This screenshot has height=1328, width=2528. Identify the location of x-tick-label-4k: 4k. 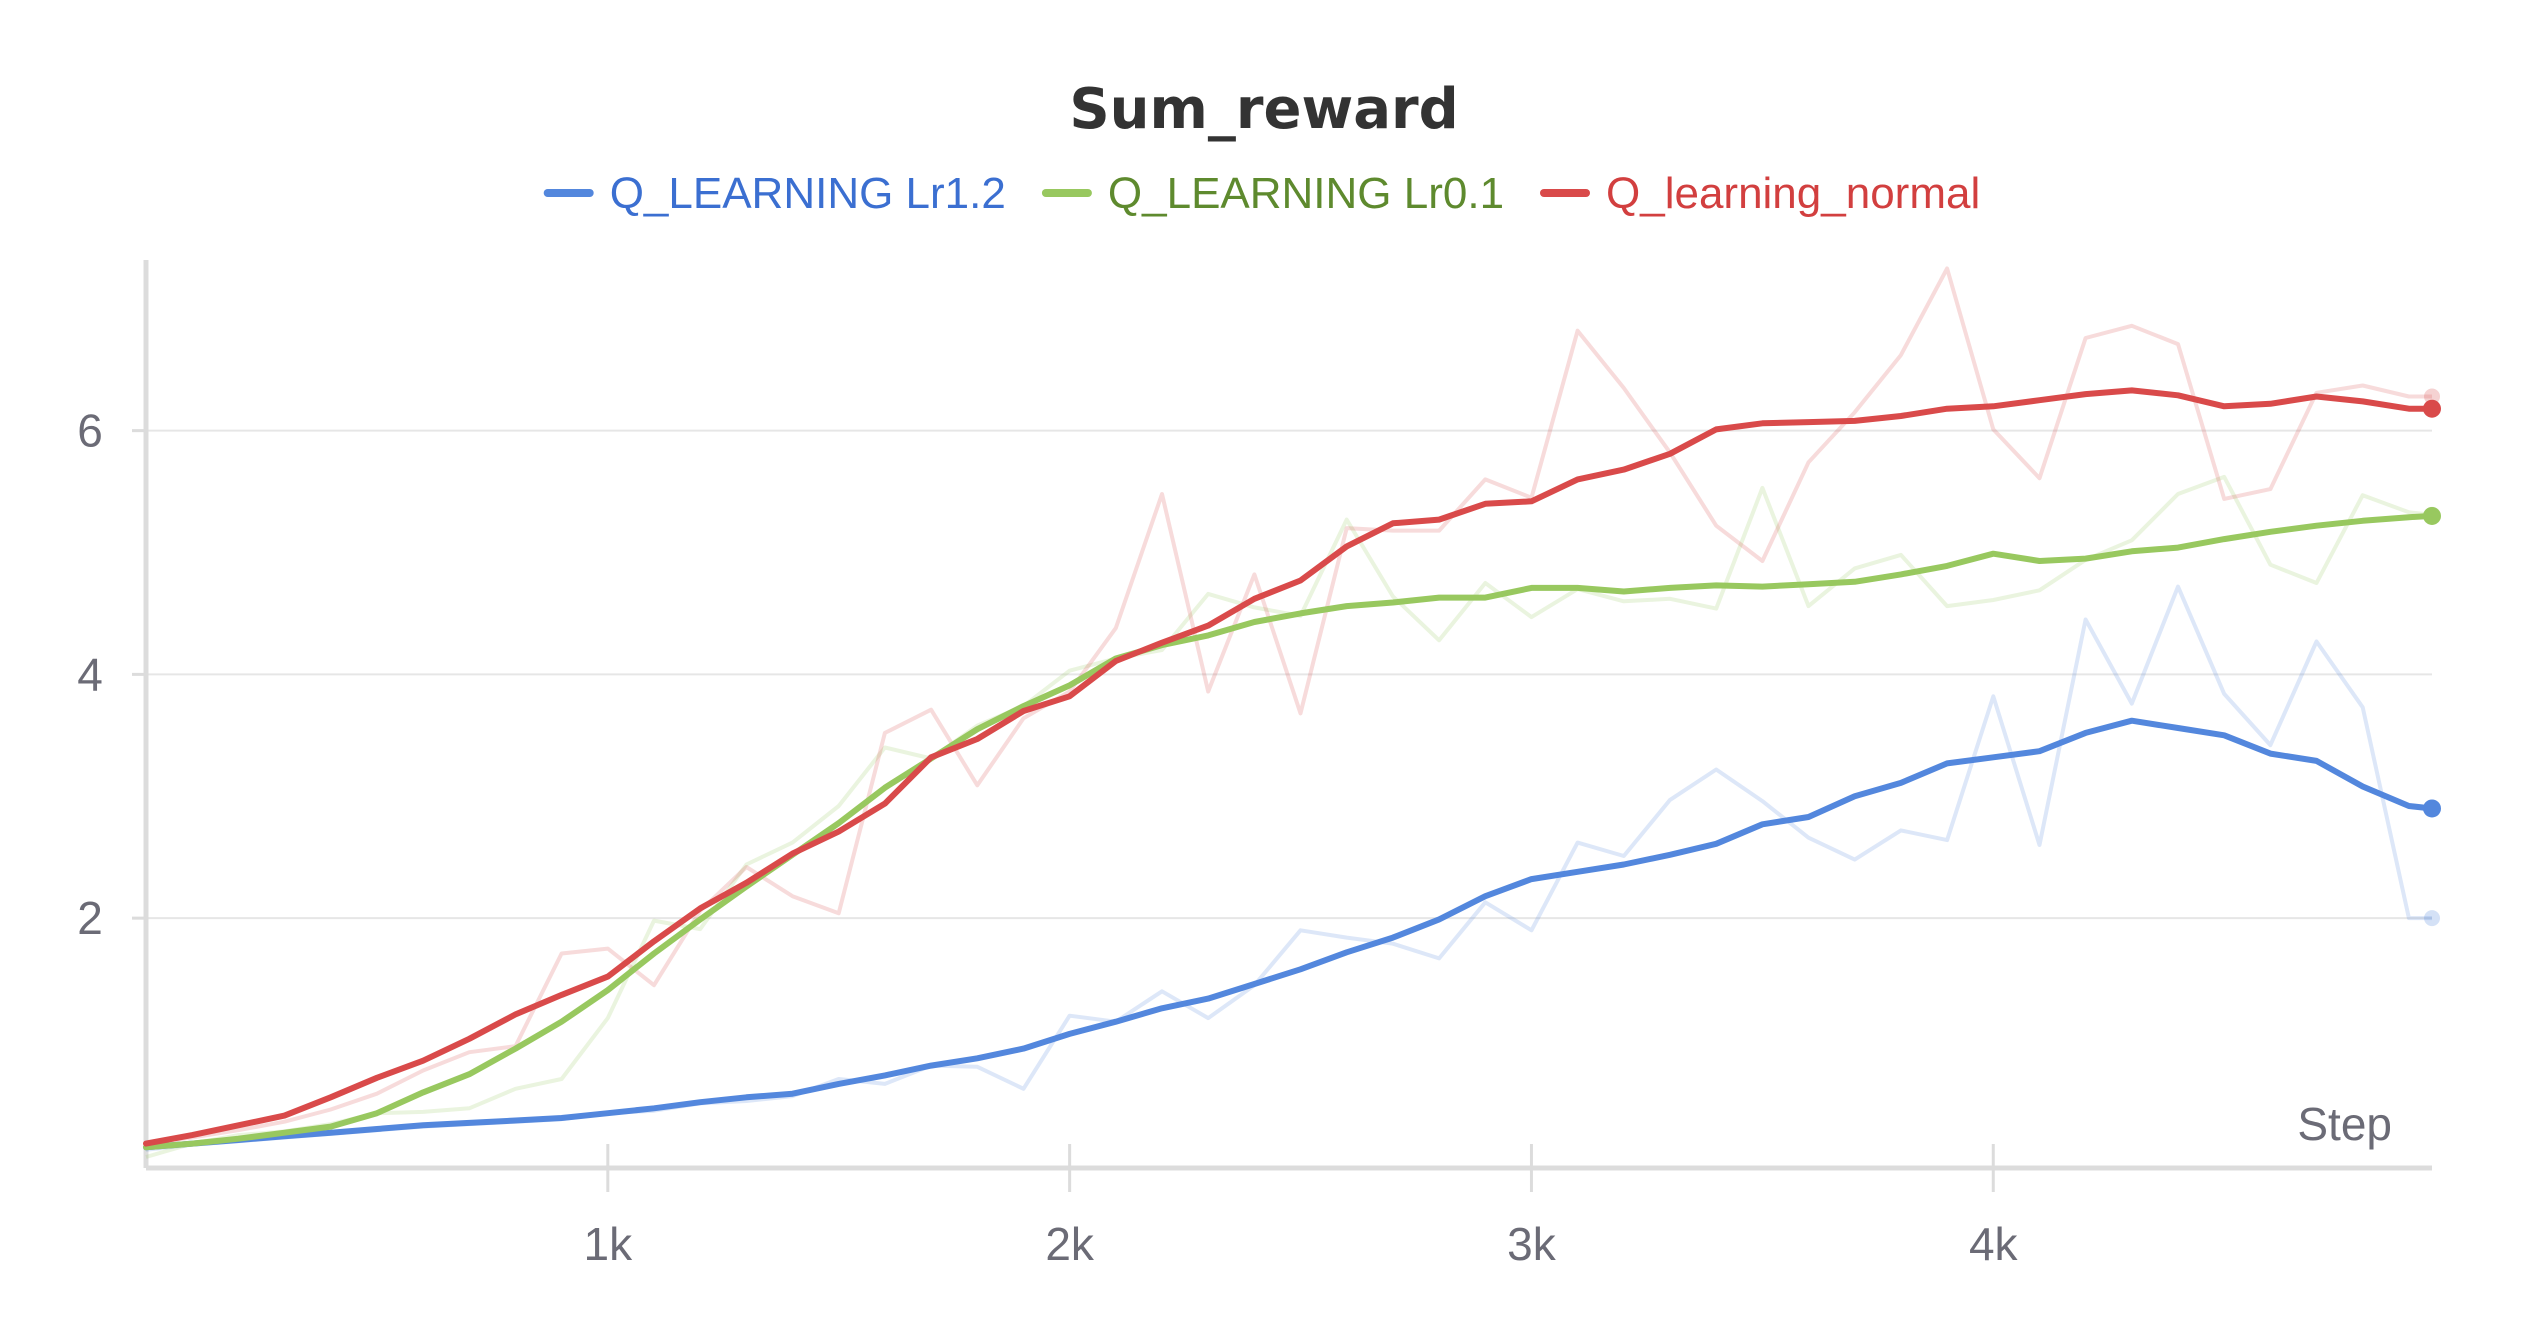
(1994, 1244).